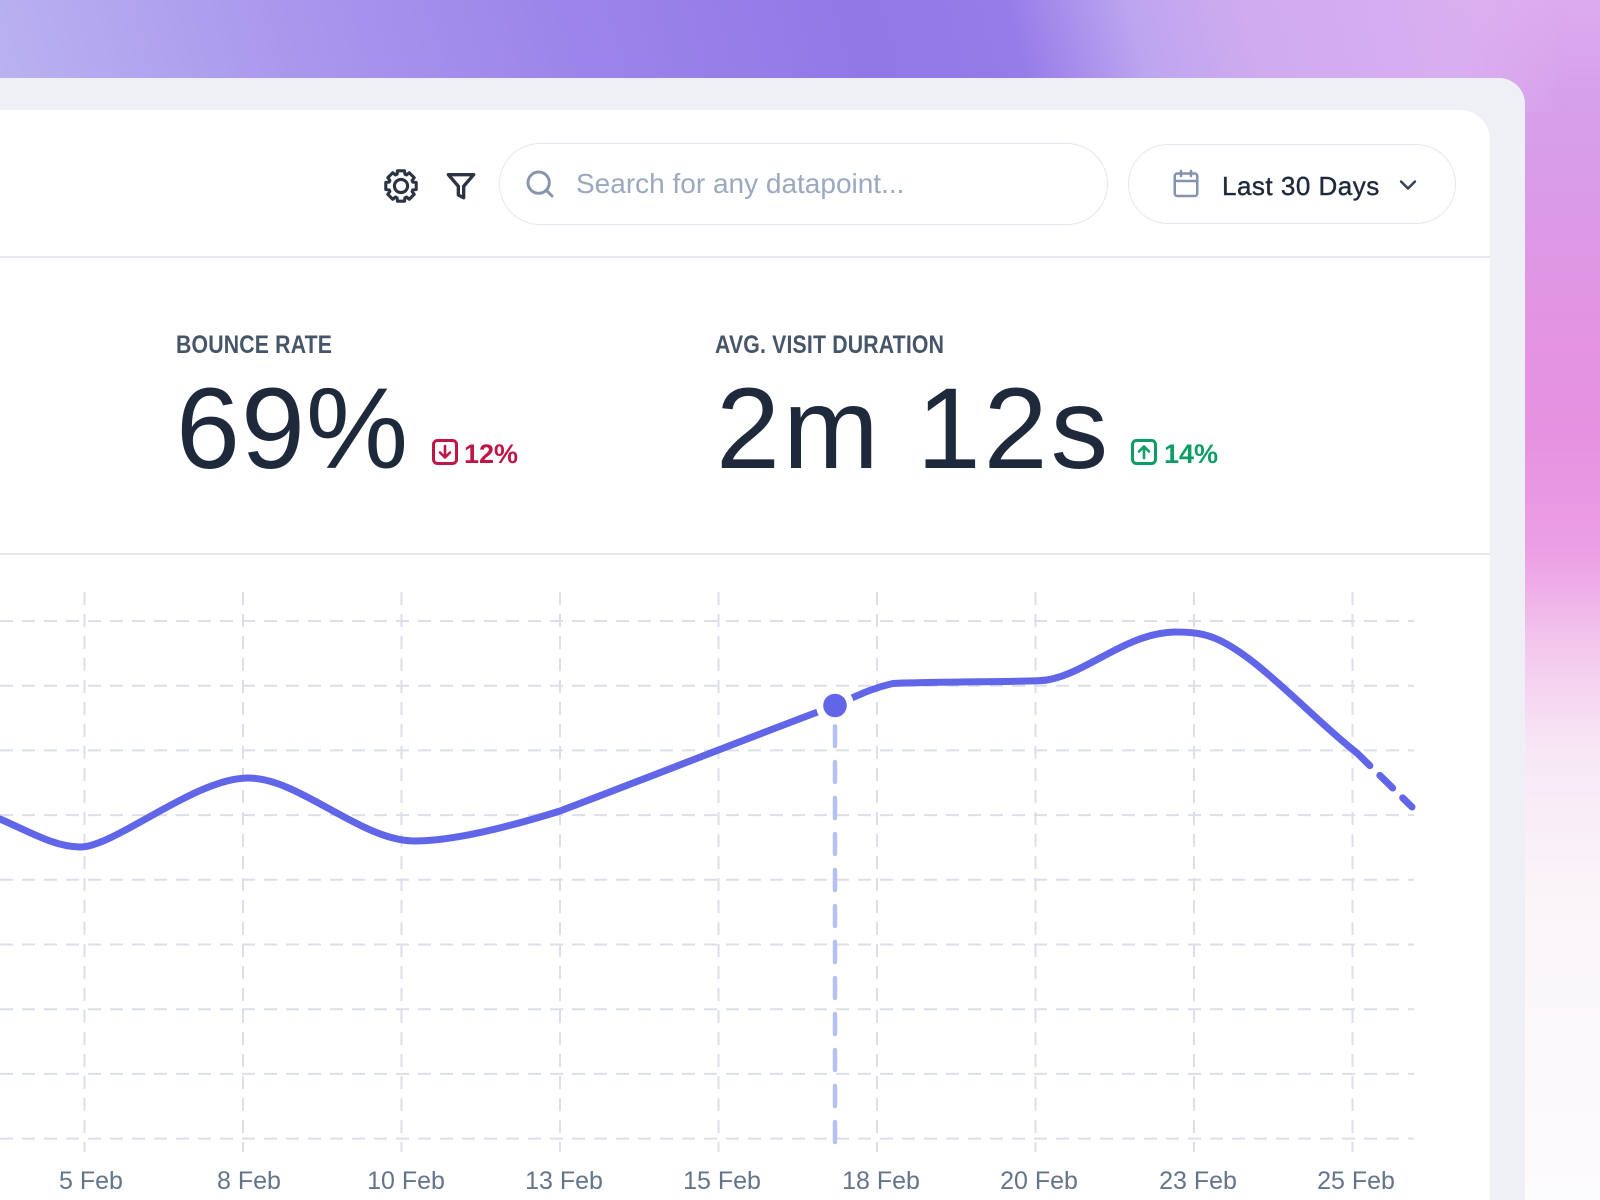 Image resolution: width=1600 pixels, height=1200 pixels. What do you see at coordinates (1356, 1181) in the screenshot?
I see `svg-text: 25 Feb` at bounding box center [1356, 1181].